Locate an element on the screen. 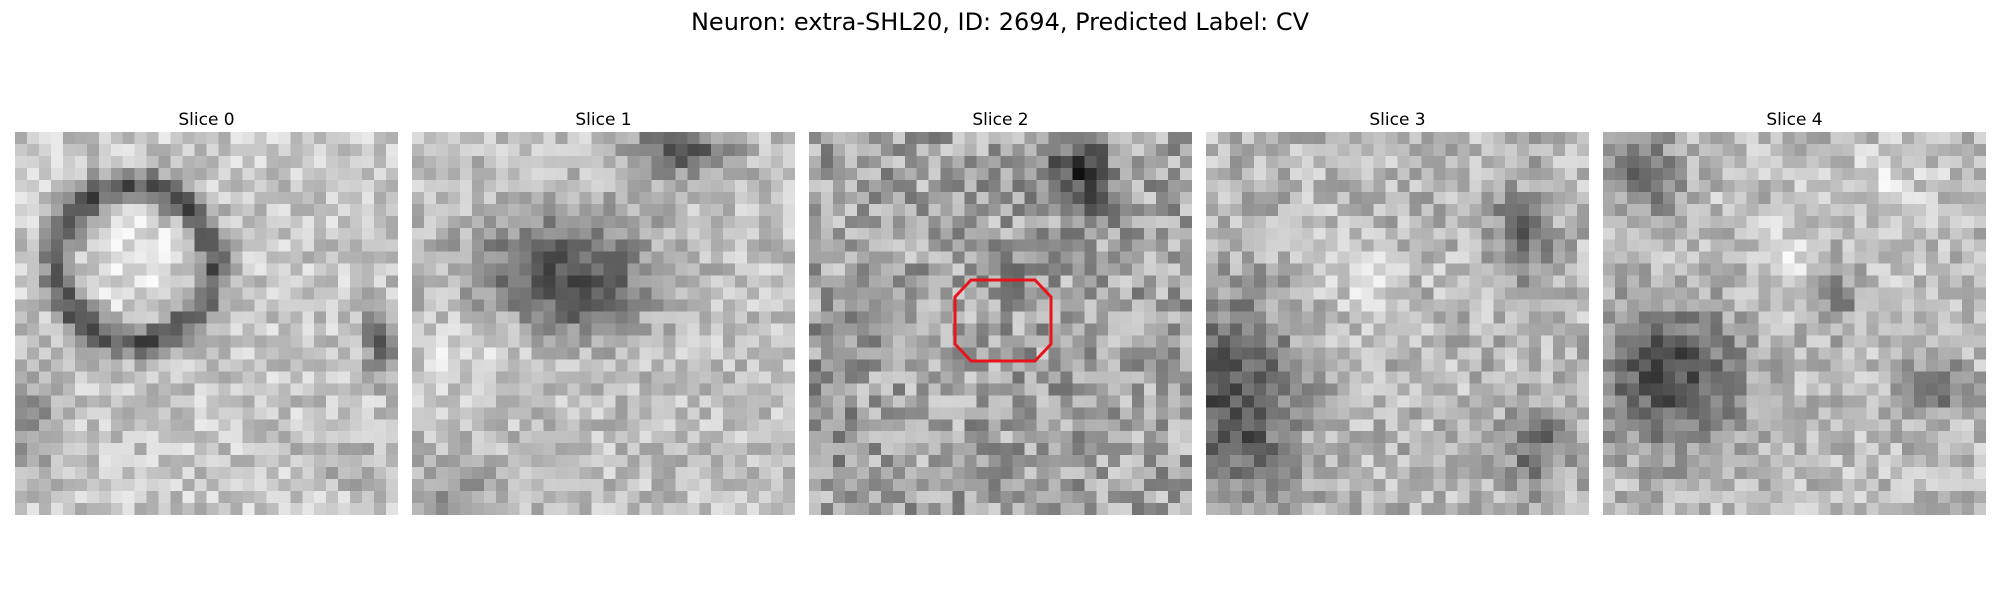 The image size is (2000, 600). slice-title-0: Slice 0 is located at coordinates (206, 120).